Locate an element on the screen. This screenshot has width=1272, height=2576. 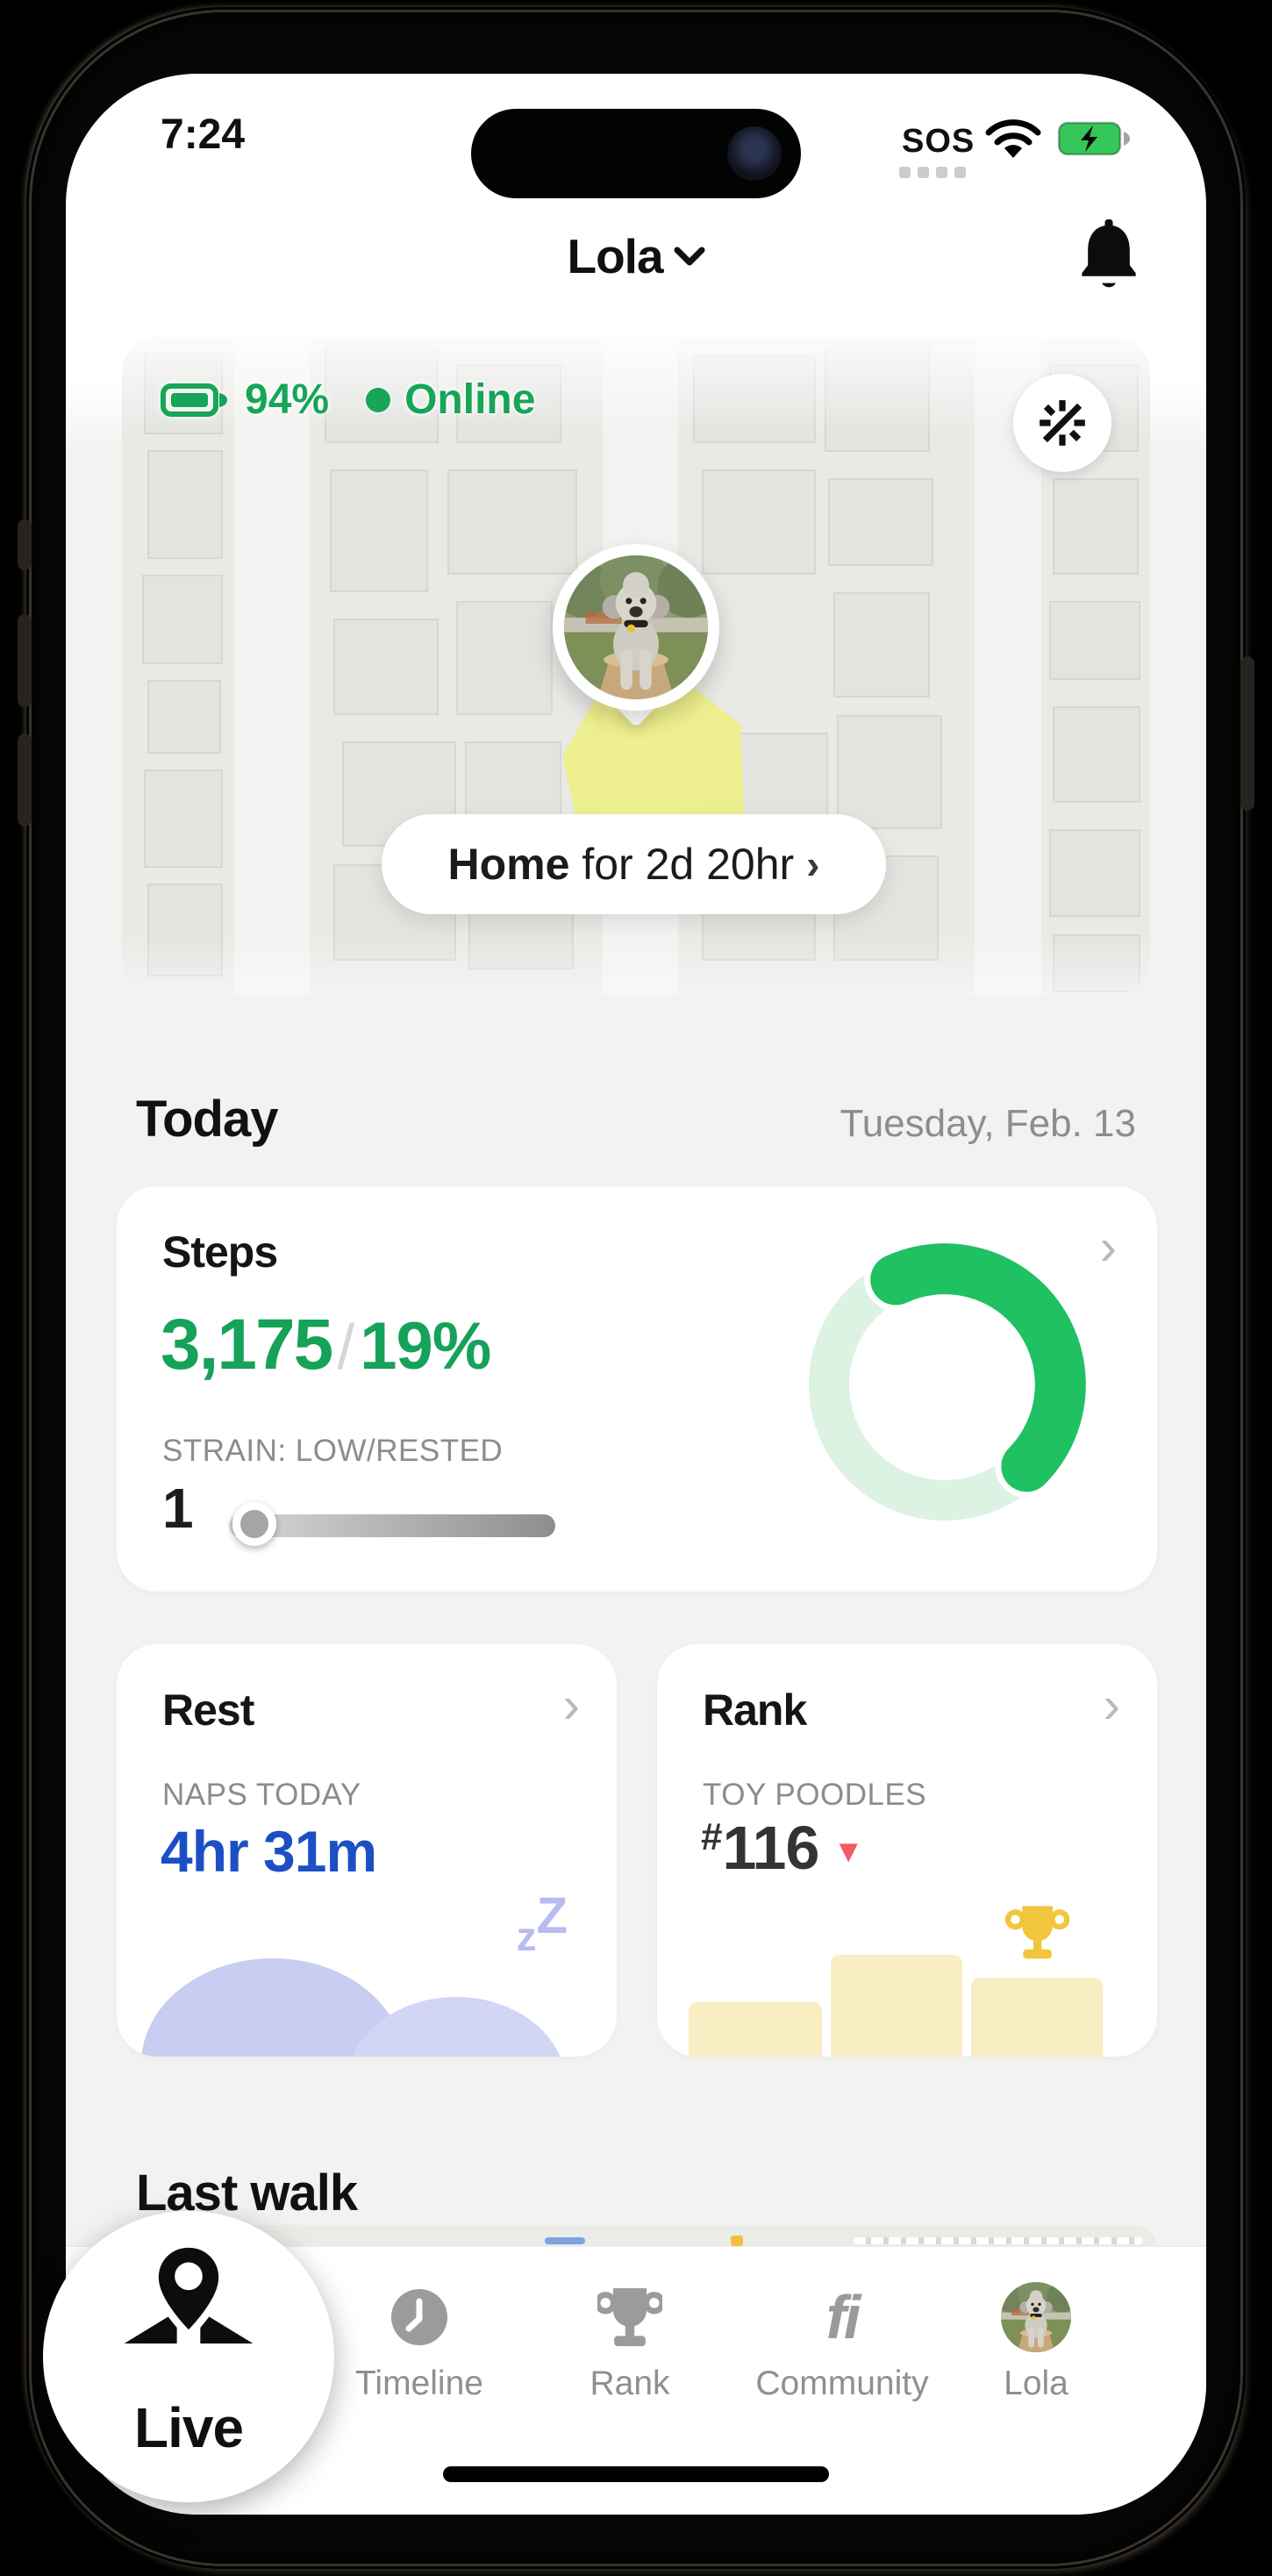
pet-selector: Lola is located at coordinates (636, 256).